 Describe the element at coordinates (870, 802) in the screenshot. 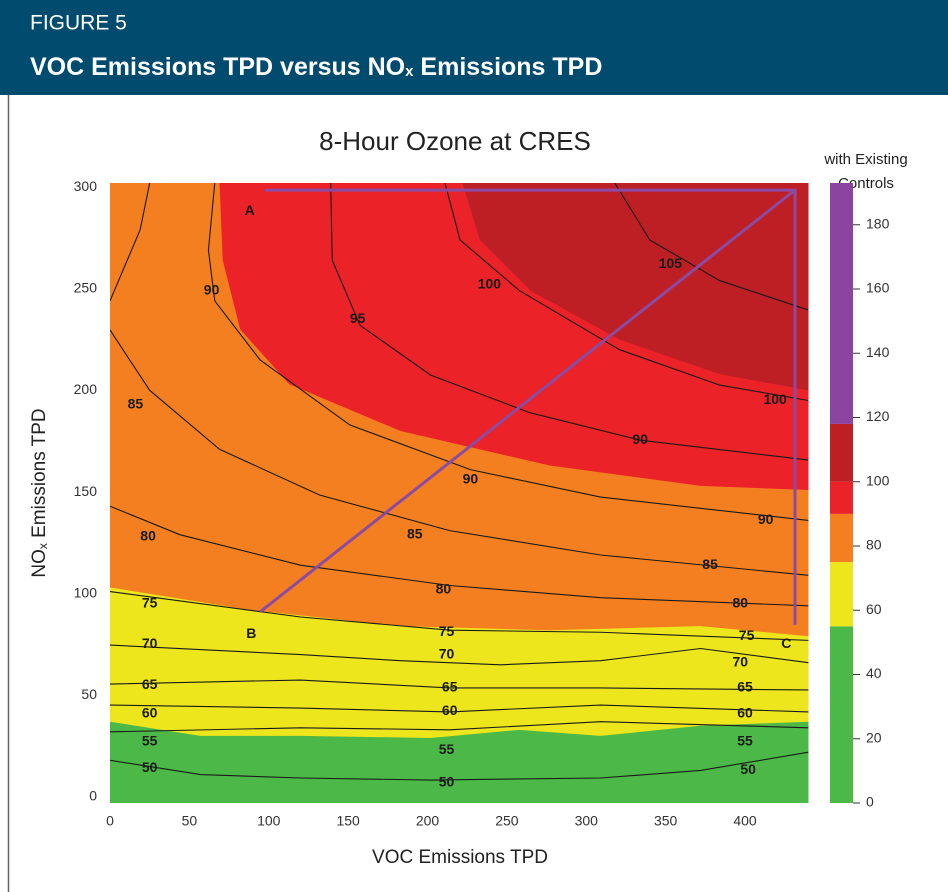

I see `colorbar-tick-label: 0` at that location.